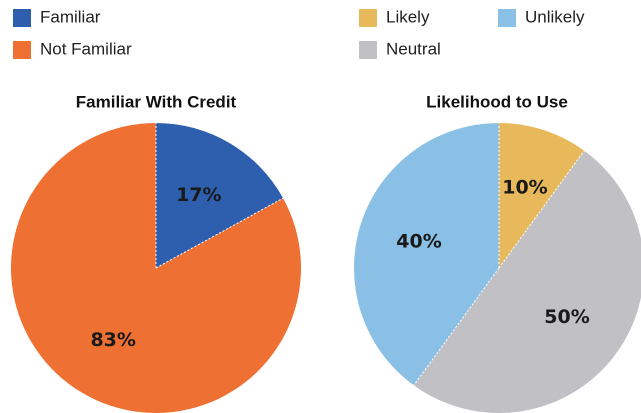  What do you see at coordinates (413, 48) in the screenshot?
I see `legend-label: Neutral` at bounding box center [413, 48].